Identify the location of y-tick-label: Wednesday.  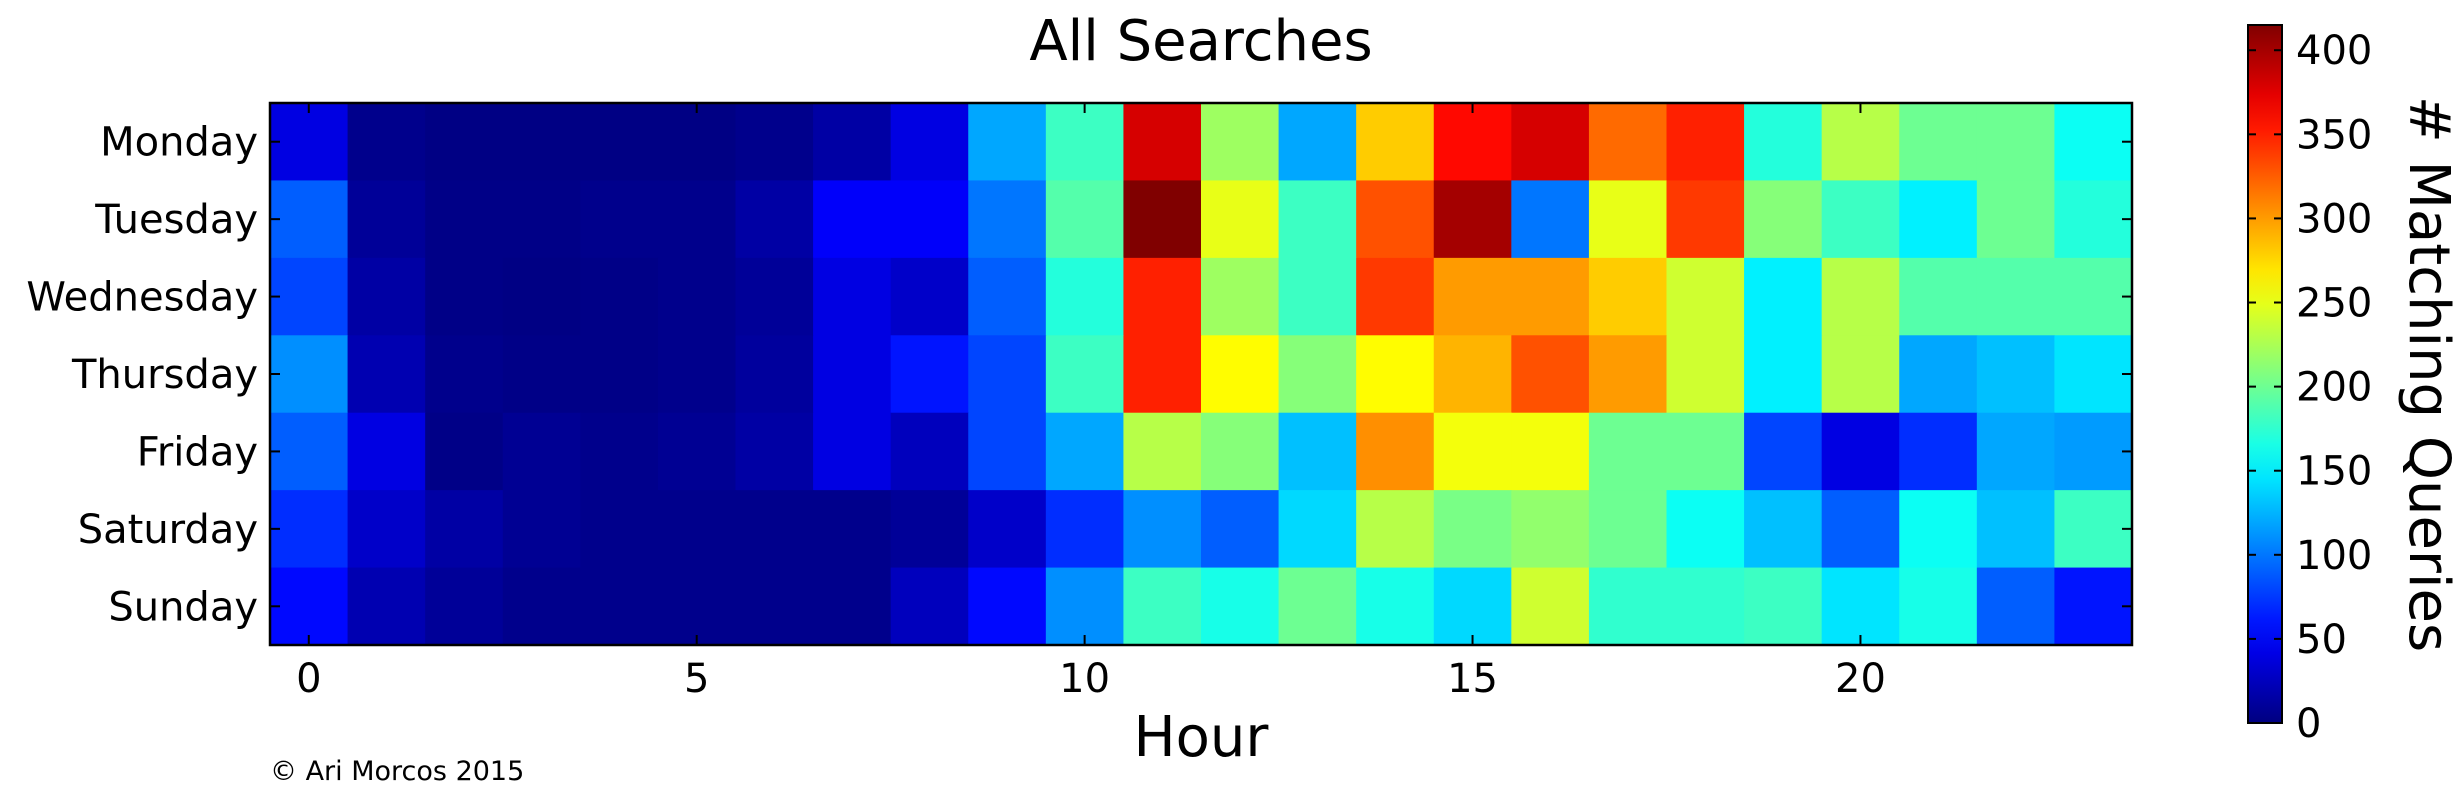
(142, 298).